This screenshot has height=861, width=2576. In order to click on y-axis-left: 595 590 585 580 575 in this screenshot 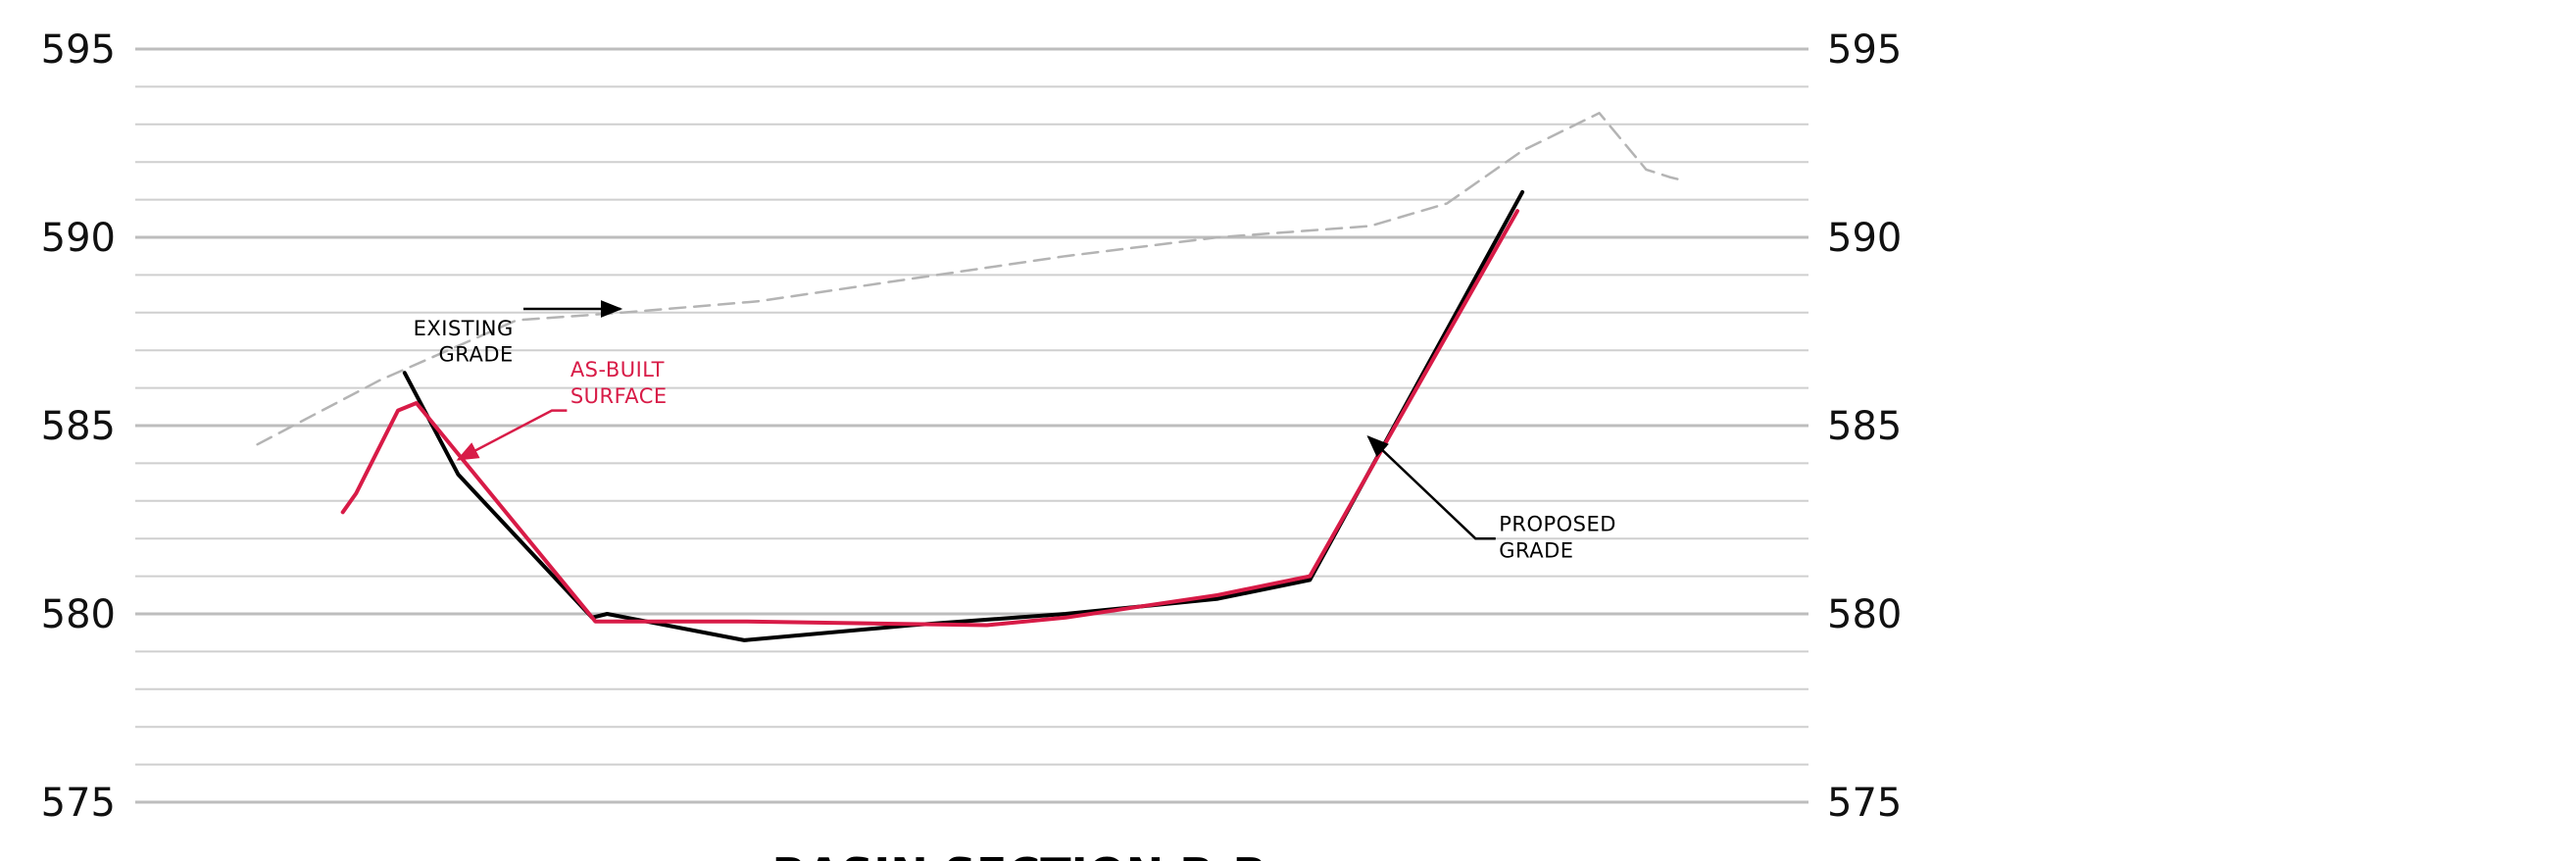, I will do `click(78, 426)`.